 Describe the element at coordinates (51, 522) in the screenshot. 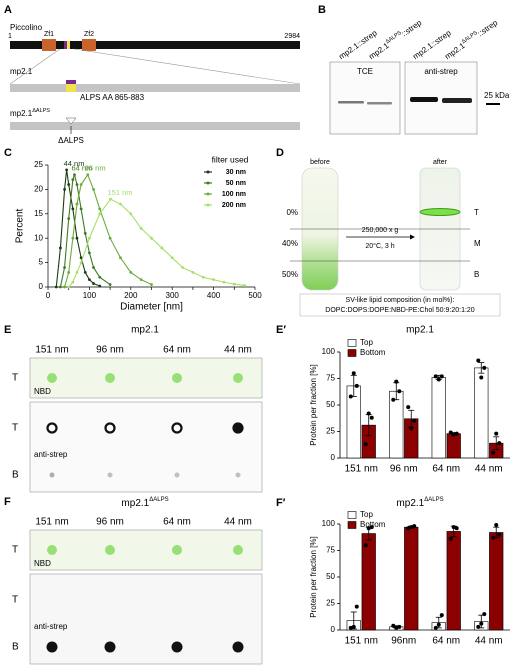

I see `column-label: 151 nm` at that location.